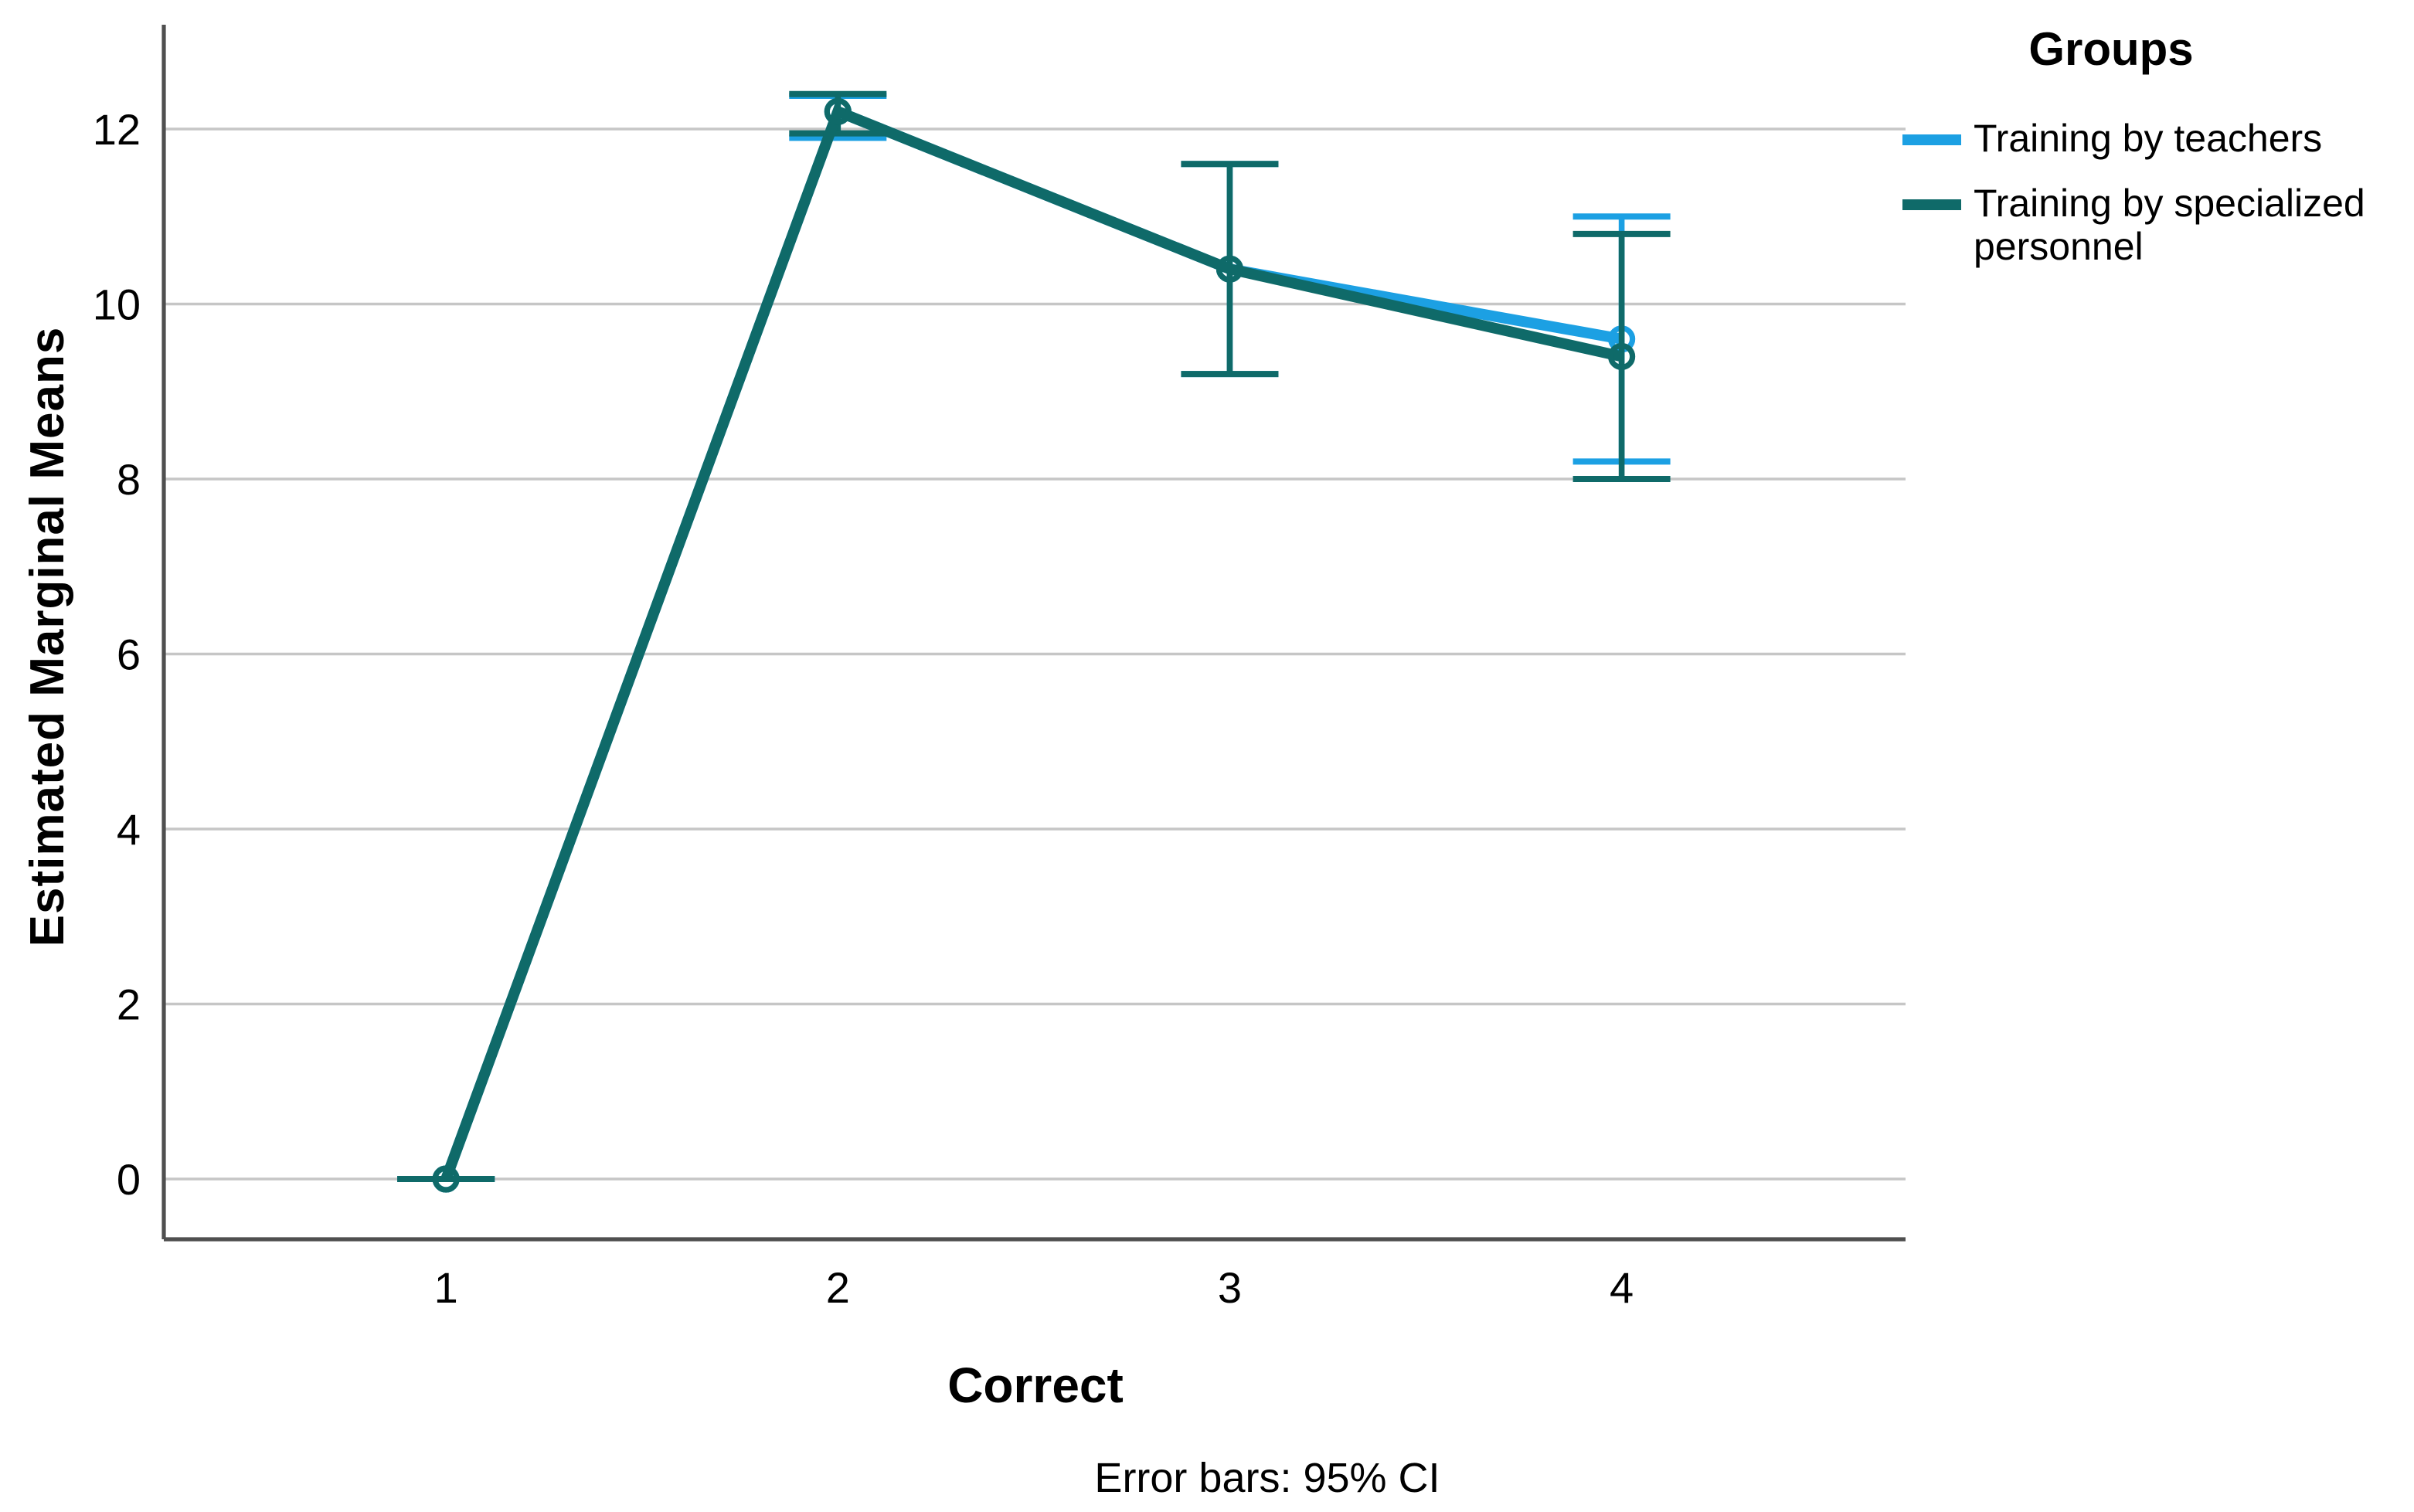  What do you see at coordinates (129, 654) in the screenshot?
I see `y-tick-label: 6` at bounding box center [129, 654].